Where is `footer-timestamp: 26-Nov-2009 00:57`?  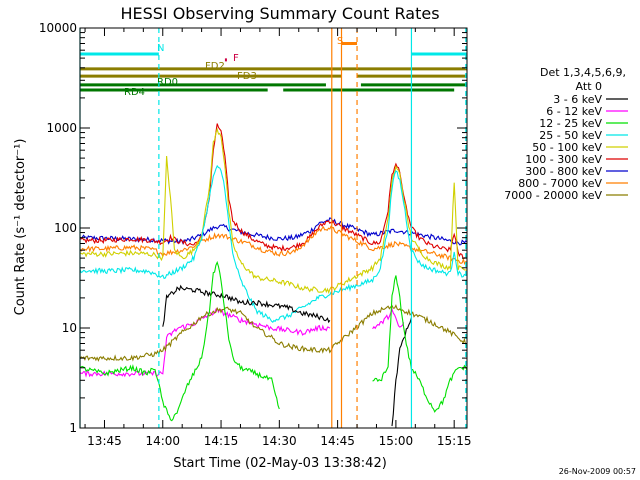
footer-timestamp: 26-Nov-2009 00:57 is located at coordinates (597, 471).